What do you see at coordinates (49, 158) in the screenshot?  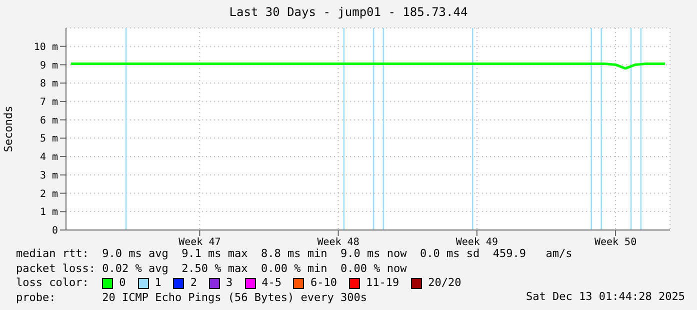 I see `y-tick-label: 4 m` at bounding box center [49, 158].